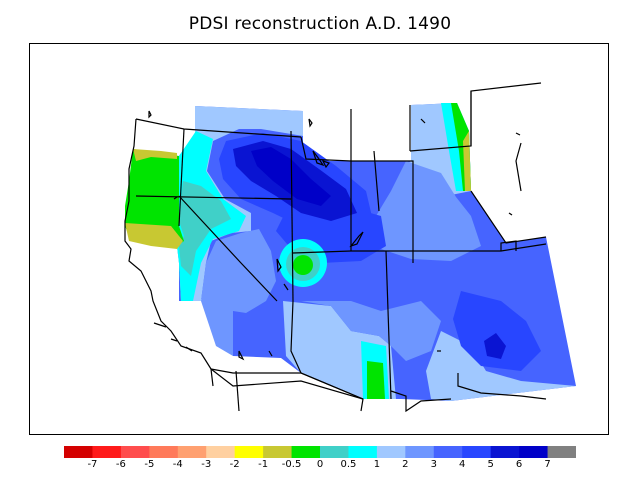  Describe the element at coordinates (238, 292) in the screenshot. I see `pdsi-region-moderate-west` at that location.